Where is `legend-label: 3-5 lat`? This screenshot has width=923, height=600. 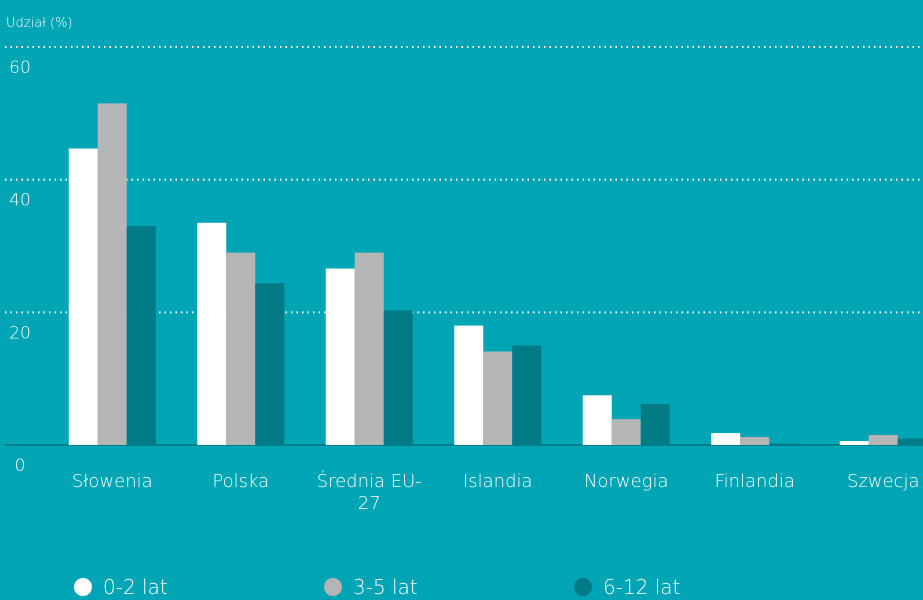
legend-label: 3-5 lat is located at coordinates (385, 587).